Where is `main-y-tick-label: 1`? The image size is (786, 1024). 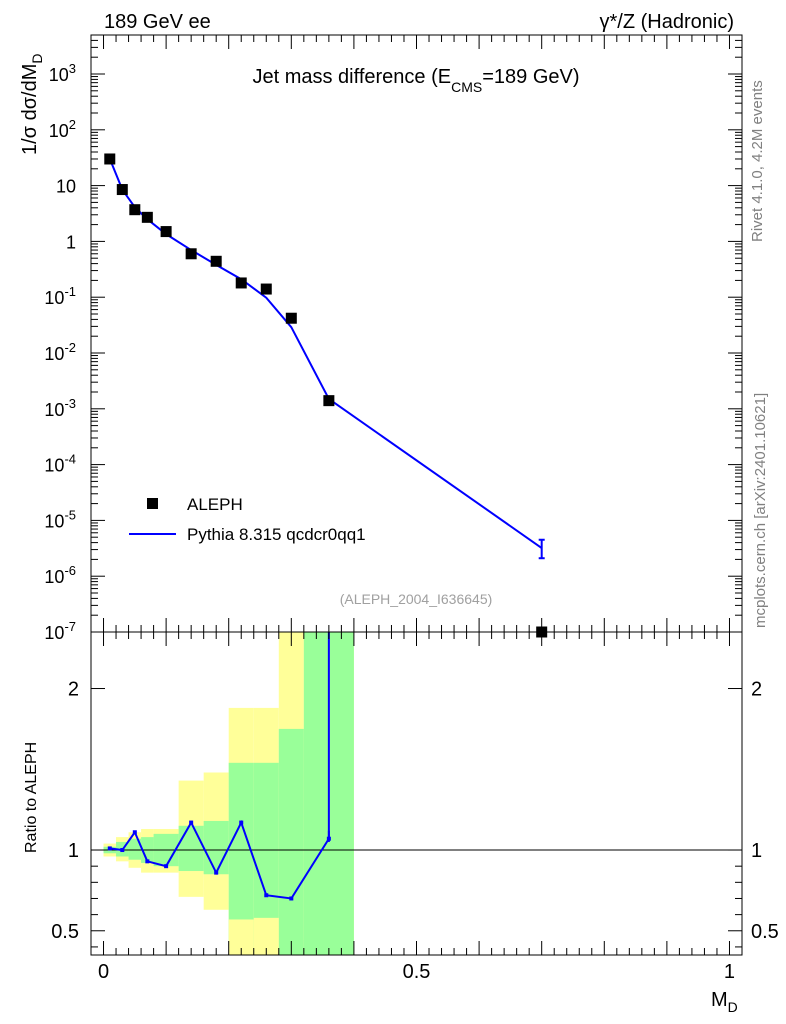 main-y-tick-label: 1 is located at coordinates (71, 242).